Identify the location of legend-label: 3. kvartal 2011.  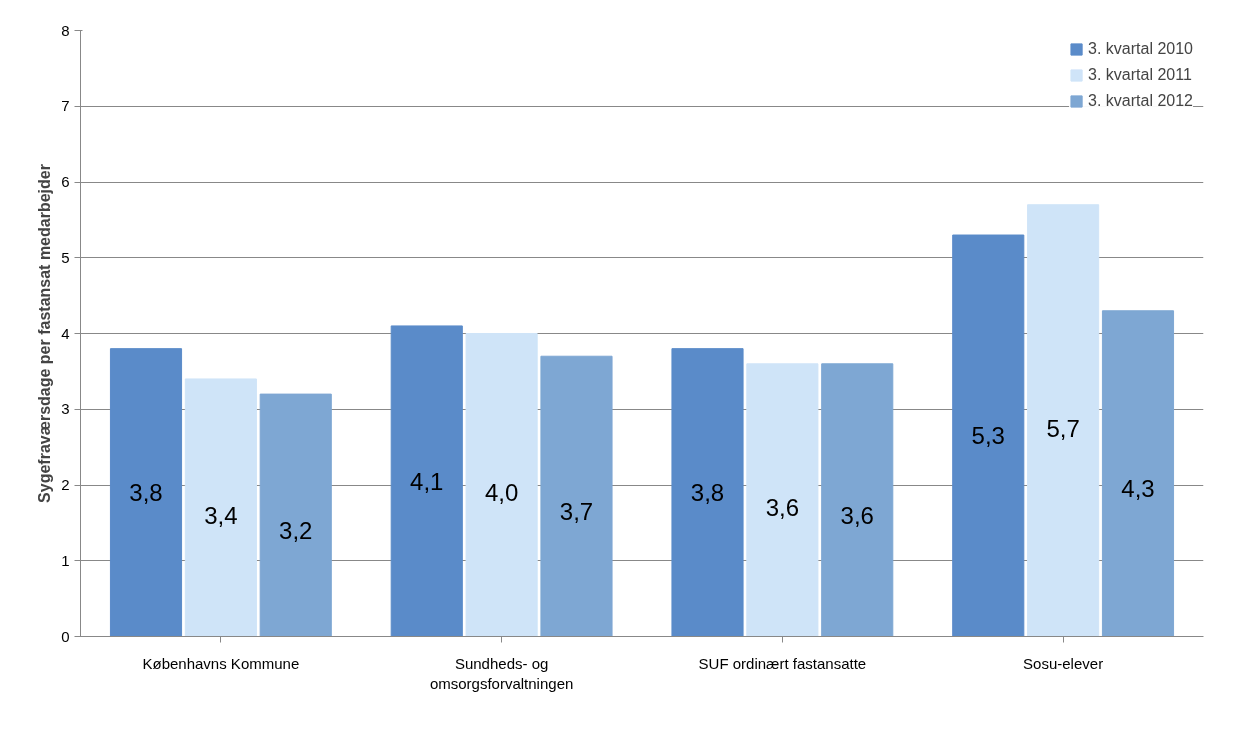
(1140, 75).